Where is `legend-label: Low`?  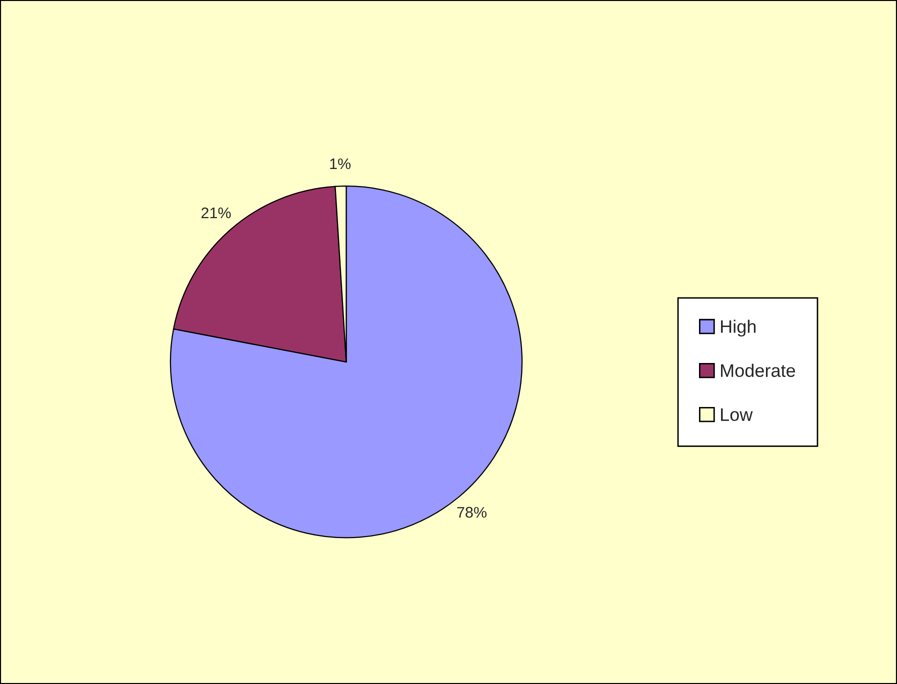
legend-label: Low is located at coordinates (737, 414).